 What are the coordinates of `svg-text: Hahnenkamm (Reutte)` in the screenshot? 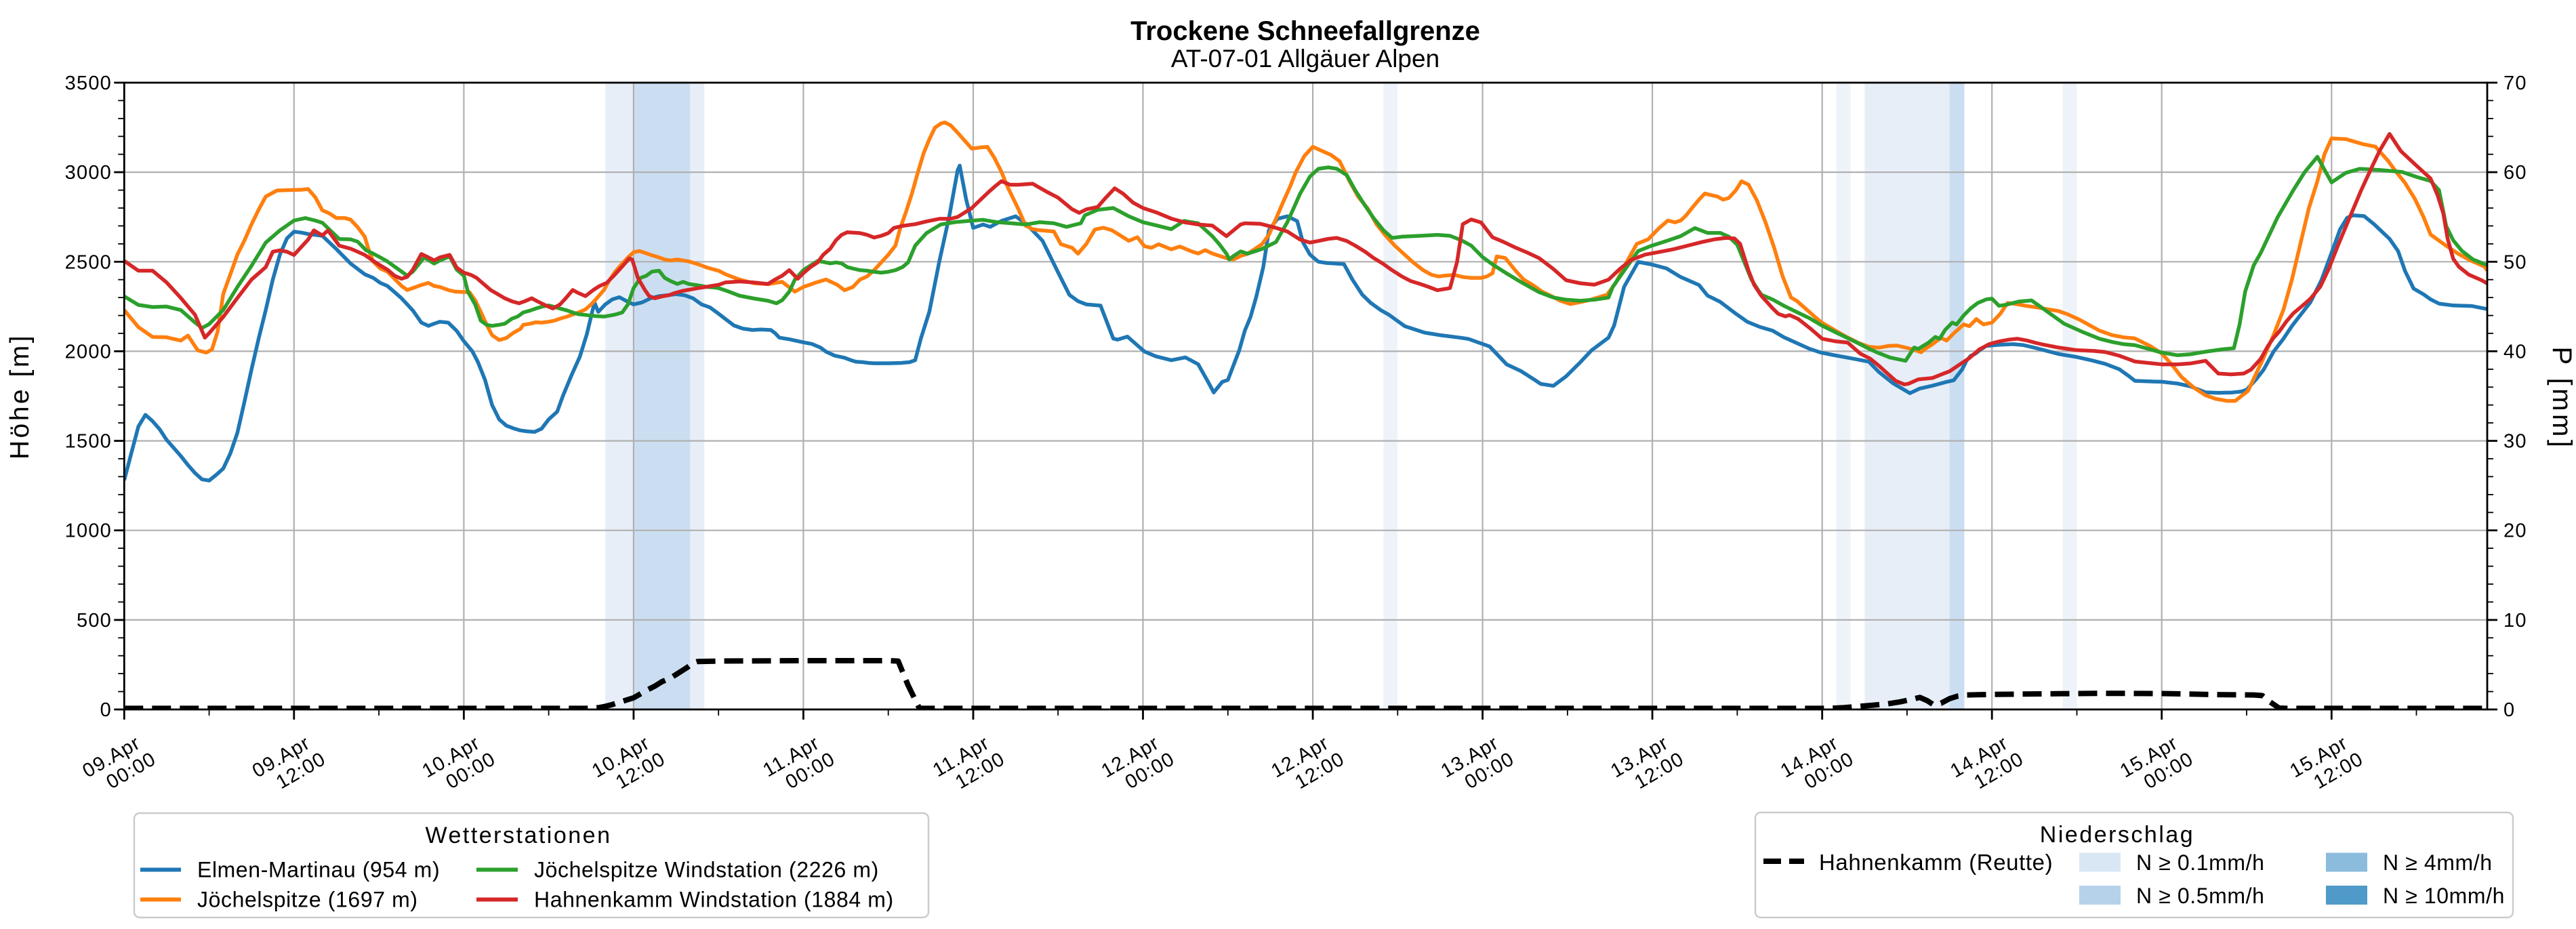 It's located at (1936, 862).